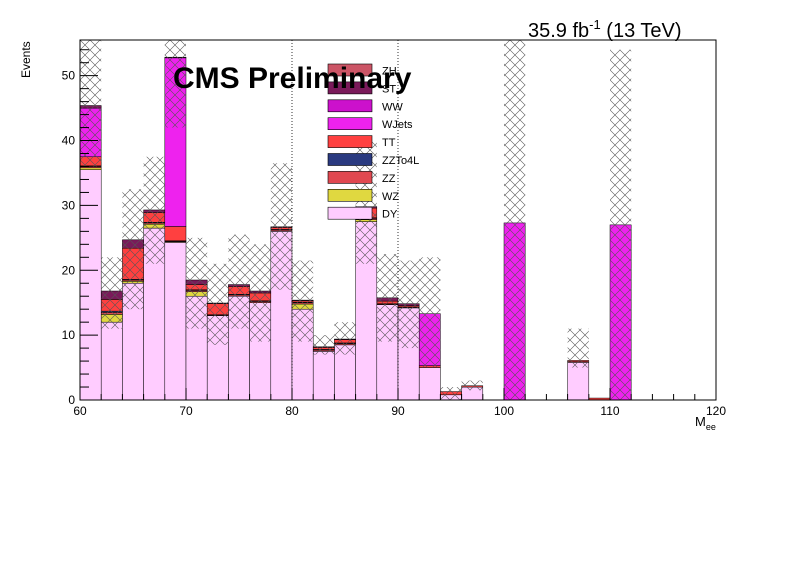 The image size is (796, 572). Describe the element at coordinates (350, 141) in the screenshot. I see `legend-swatch-tt` at that location.